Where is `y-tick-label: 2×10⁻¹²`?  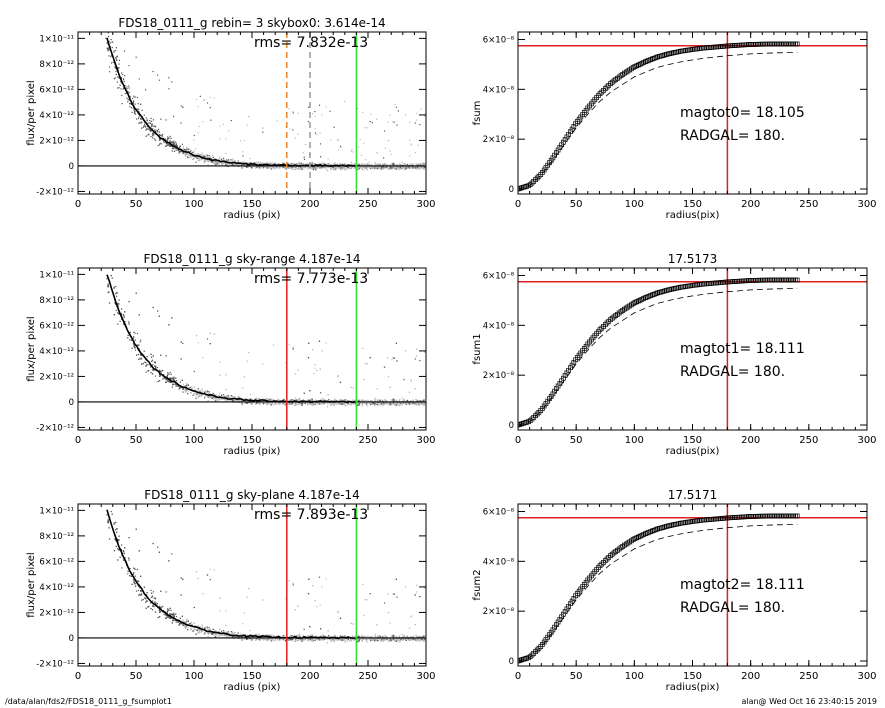
y-tick-label: 2×10⁻¹² is located at coordinates (56, 141).